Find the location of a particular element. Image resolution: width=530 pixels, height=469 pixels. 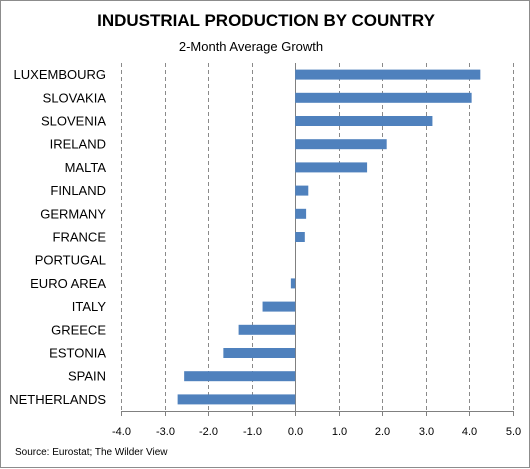

x-tick-label: 0.0 is located at coordinates (295, 432).